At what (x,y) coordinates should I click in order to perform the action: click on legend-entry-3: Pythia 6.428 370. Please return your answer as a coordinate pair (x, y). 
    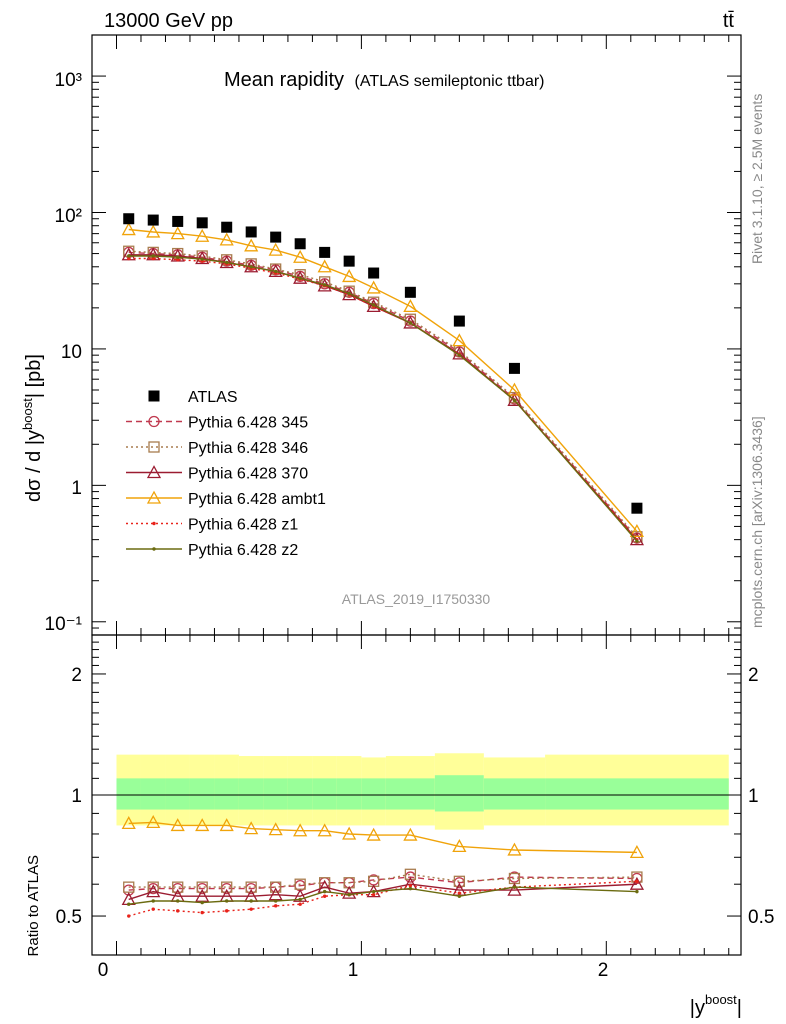
    Looking at the image, I should click on (217, 474).